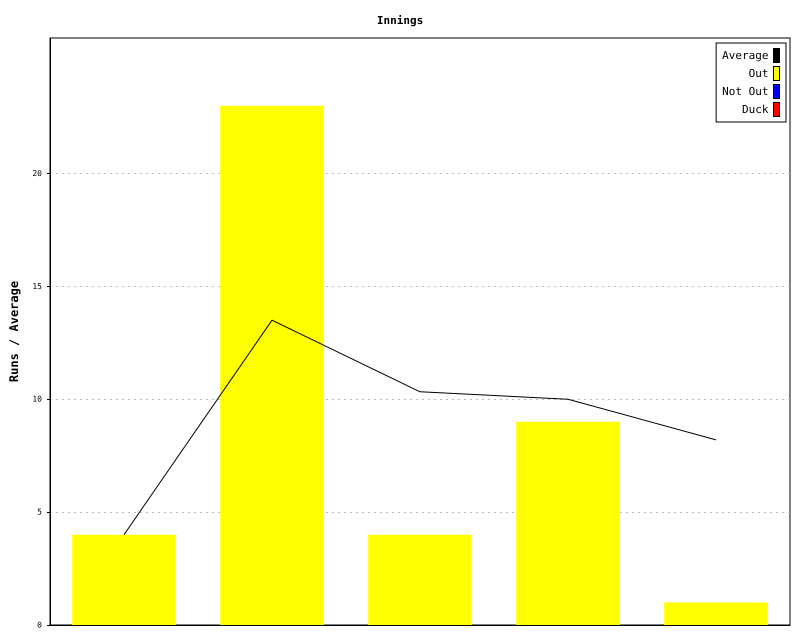 The width and height of the screenshot is (800, 640). I want to click on y-axis-title: Runs / Average, so click(14, 331).